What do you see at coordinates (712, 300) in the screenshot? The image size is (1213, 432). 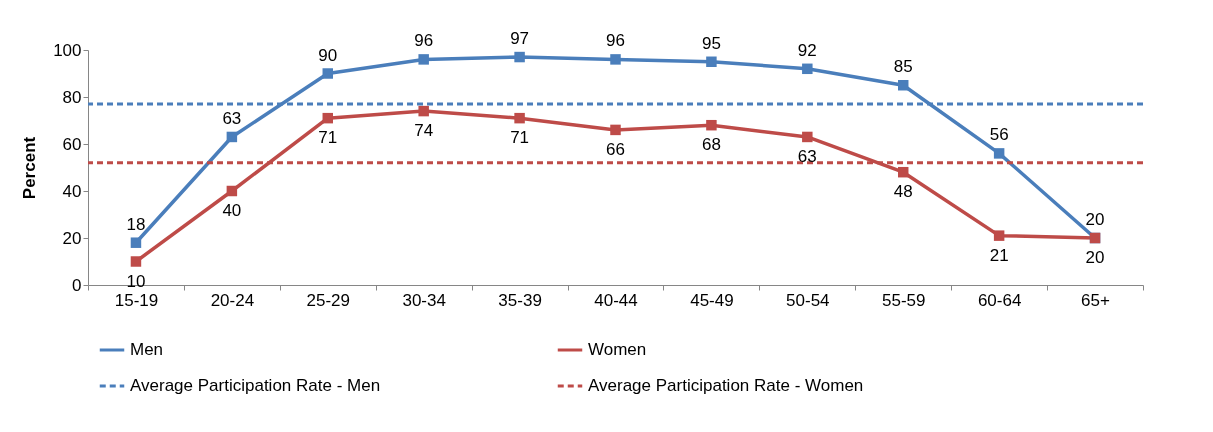 I see `x-tick-label: 45-49` at bounding box center [712, 300].